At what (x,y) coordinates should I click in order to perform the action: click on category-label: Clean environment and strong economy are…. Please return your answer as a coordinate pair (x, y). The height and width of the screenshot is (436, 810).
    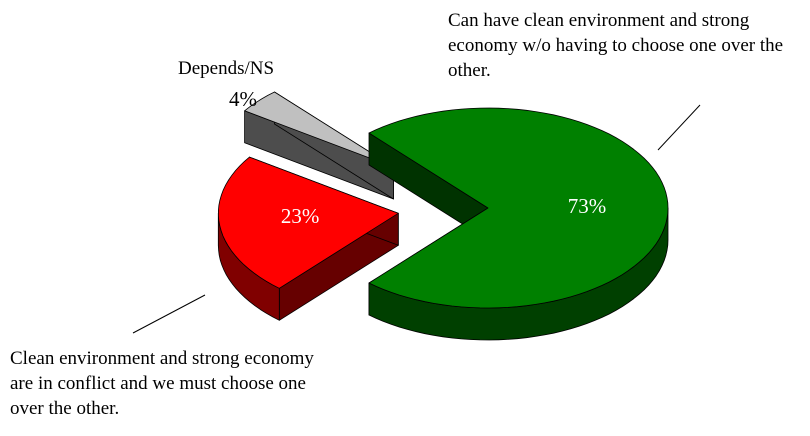
    Looking at the image, I should click on (162, 383).